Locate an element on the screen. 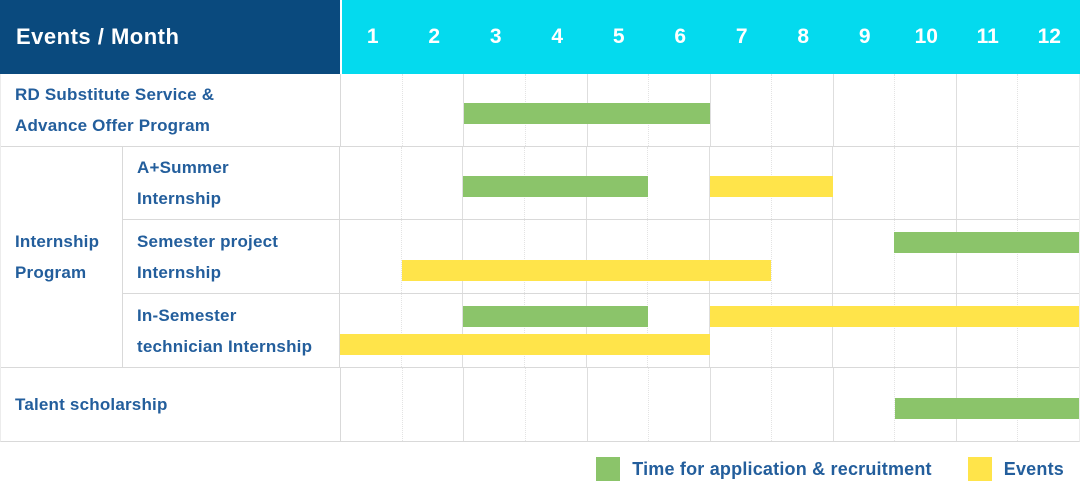  green-swatch-icon is located at coordinates (608, 469).